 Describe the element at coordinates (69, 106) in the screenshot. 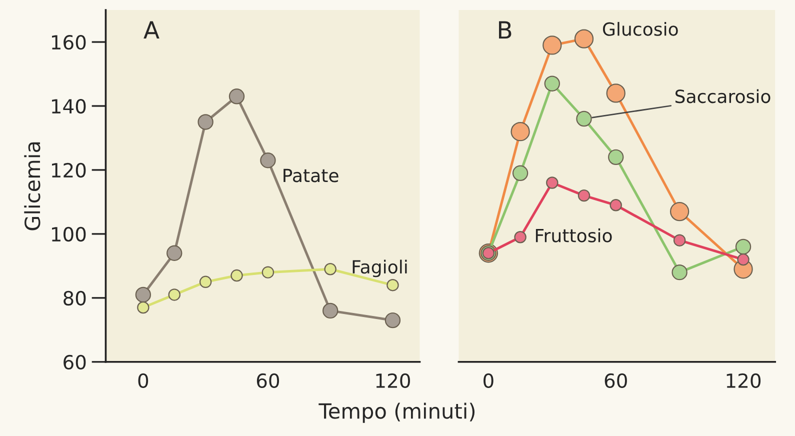

I see `y-tick-label: 140` at that location.